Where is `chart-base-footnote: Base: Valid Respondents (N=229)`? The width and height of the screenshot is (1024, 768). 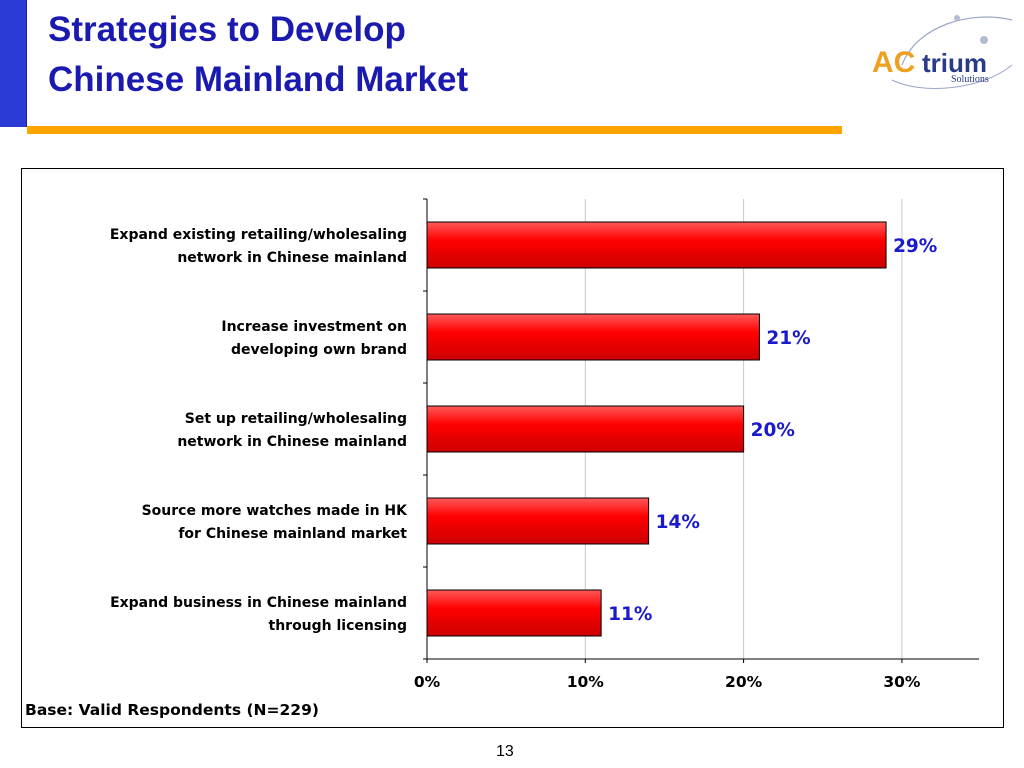 chart-base-footnote: Base: Valid Respondents (N=229) is located at coordinates (172, 710).